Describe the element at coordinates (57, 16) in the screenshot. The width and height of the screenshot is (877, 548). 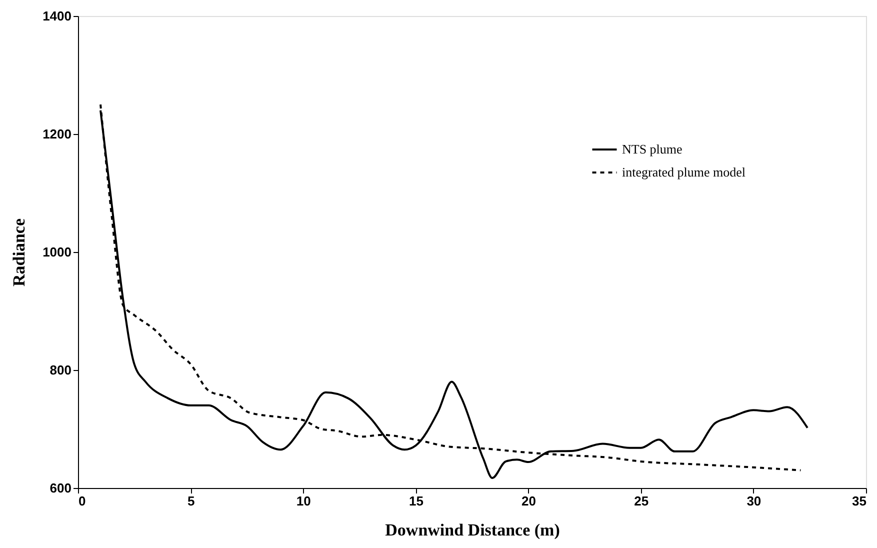
I see `y-tick-label: 1400` at that location.